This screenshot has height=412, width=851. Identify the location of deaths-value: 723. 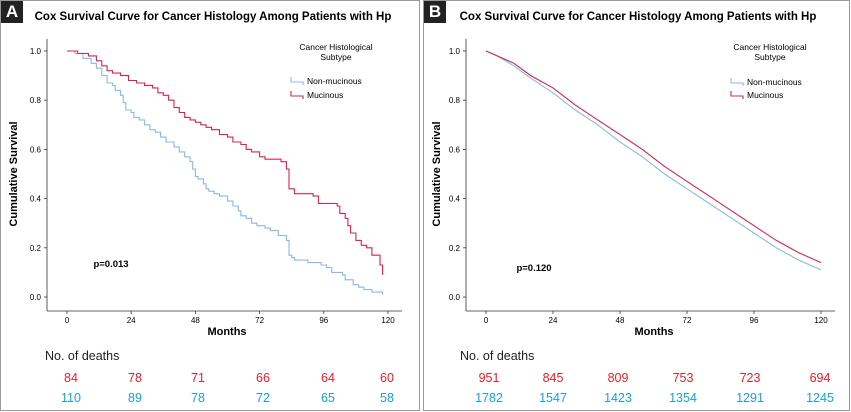
(750, 378).